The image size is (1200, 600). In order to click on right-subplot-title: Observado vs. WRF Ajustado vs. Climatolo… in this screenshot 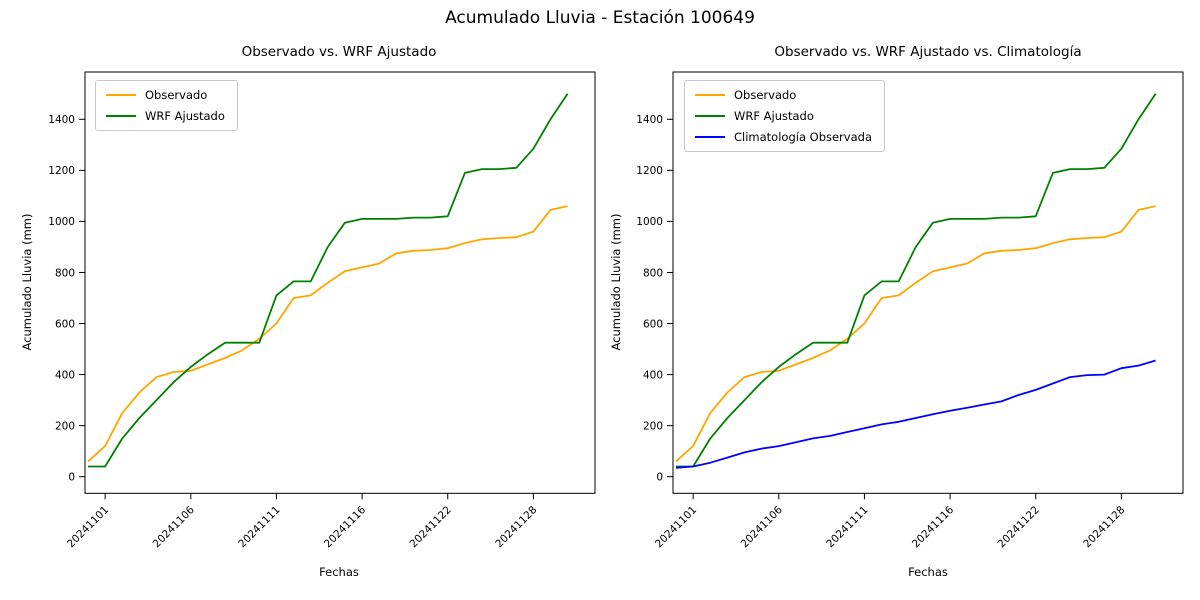, I will do `click(928, 52)`.